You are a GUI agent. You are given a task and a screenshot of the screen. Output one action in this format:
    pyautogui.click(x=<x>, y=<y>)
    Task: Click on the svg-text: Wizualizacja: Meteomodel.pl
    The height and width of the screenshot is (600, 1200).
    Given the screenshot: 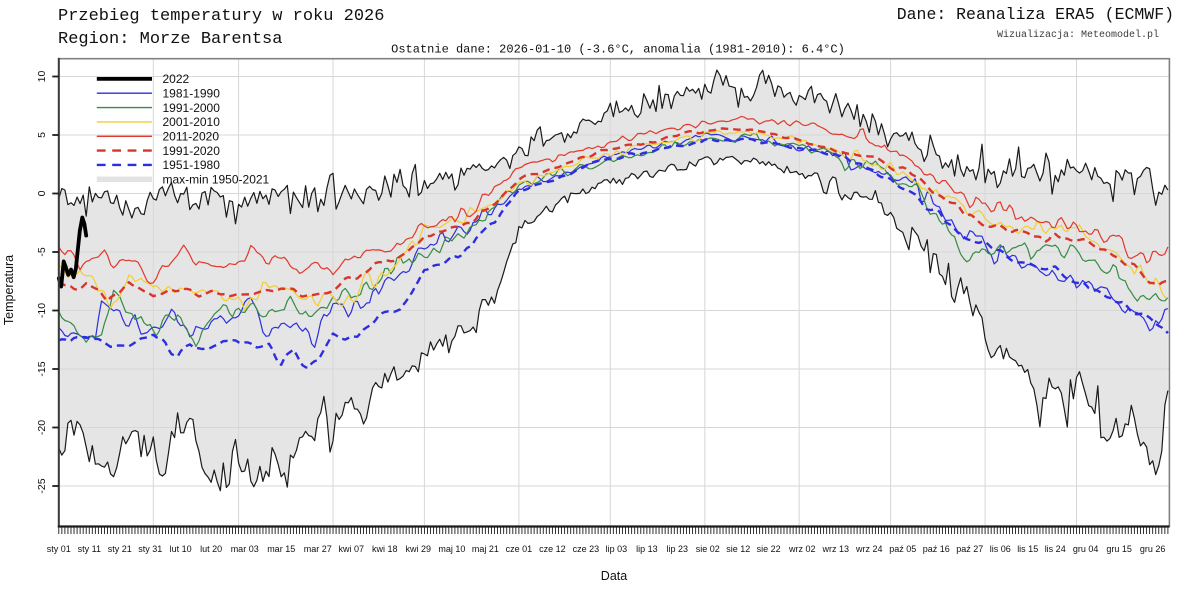 What is the action you would take?
    pyautogui.click(x=1078, y=35)
    